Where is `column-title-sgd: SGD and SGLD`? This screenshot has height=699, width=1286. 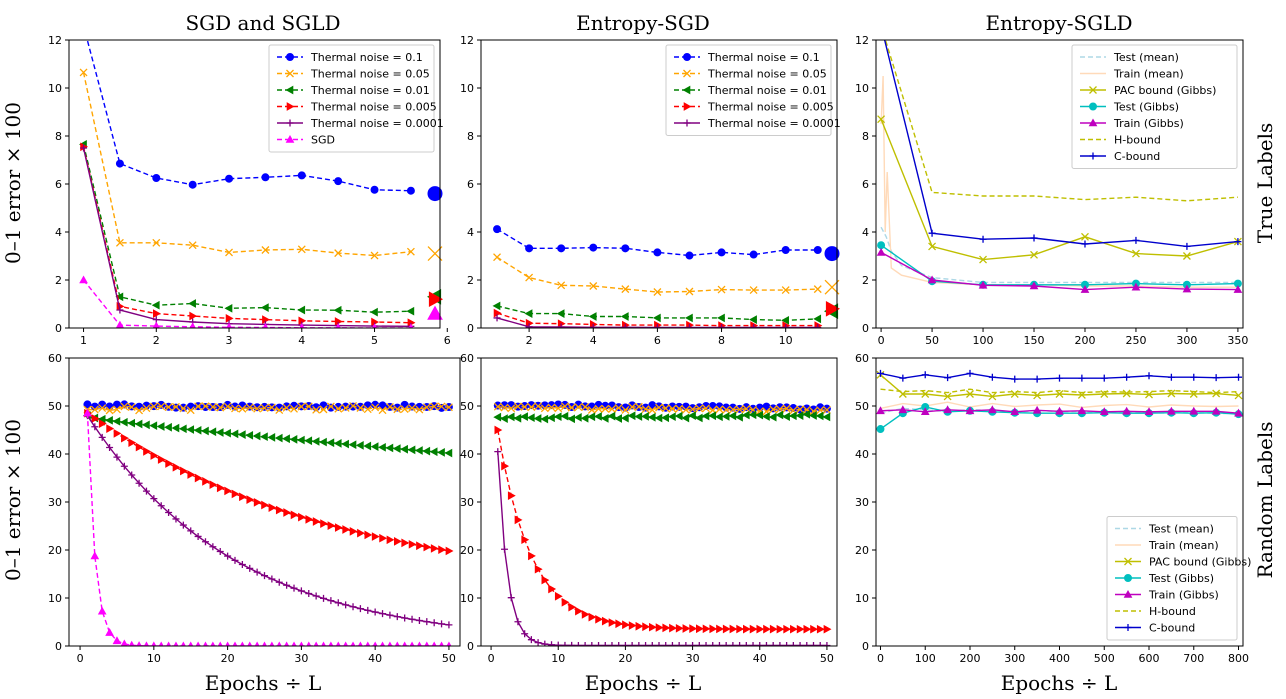 column-title-sgd: SGD and SGLD is located at coordinates (262, 23).